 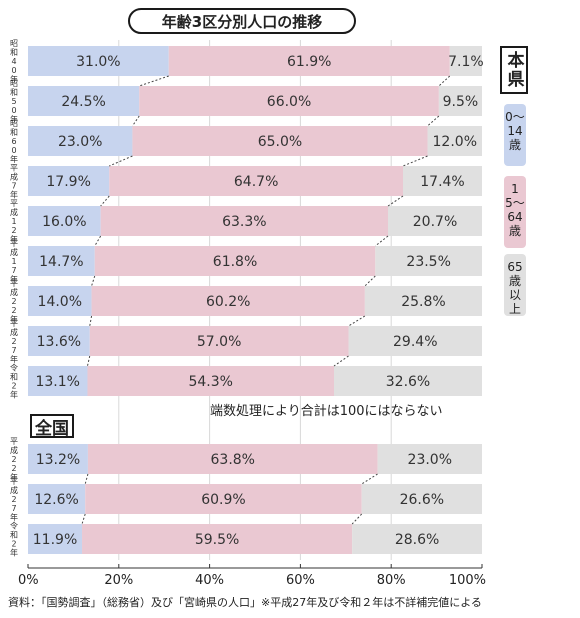 I want to click on data-label: 31.0%, so click(x=98, y=62).